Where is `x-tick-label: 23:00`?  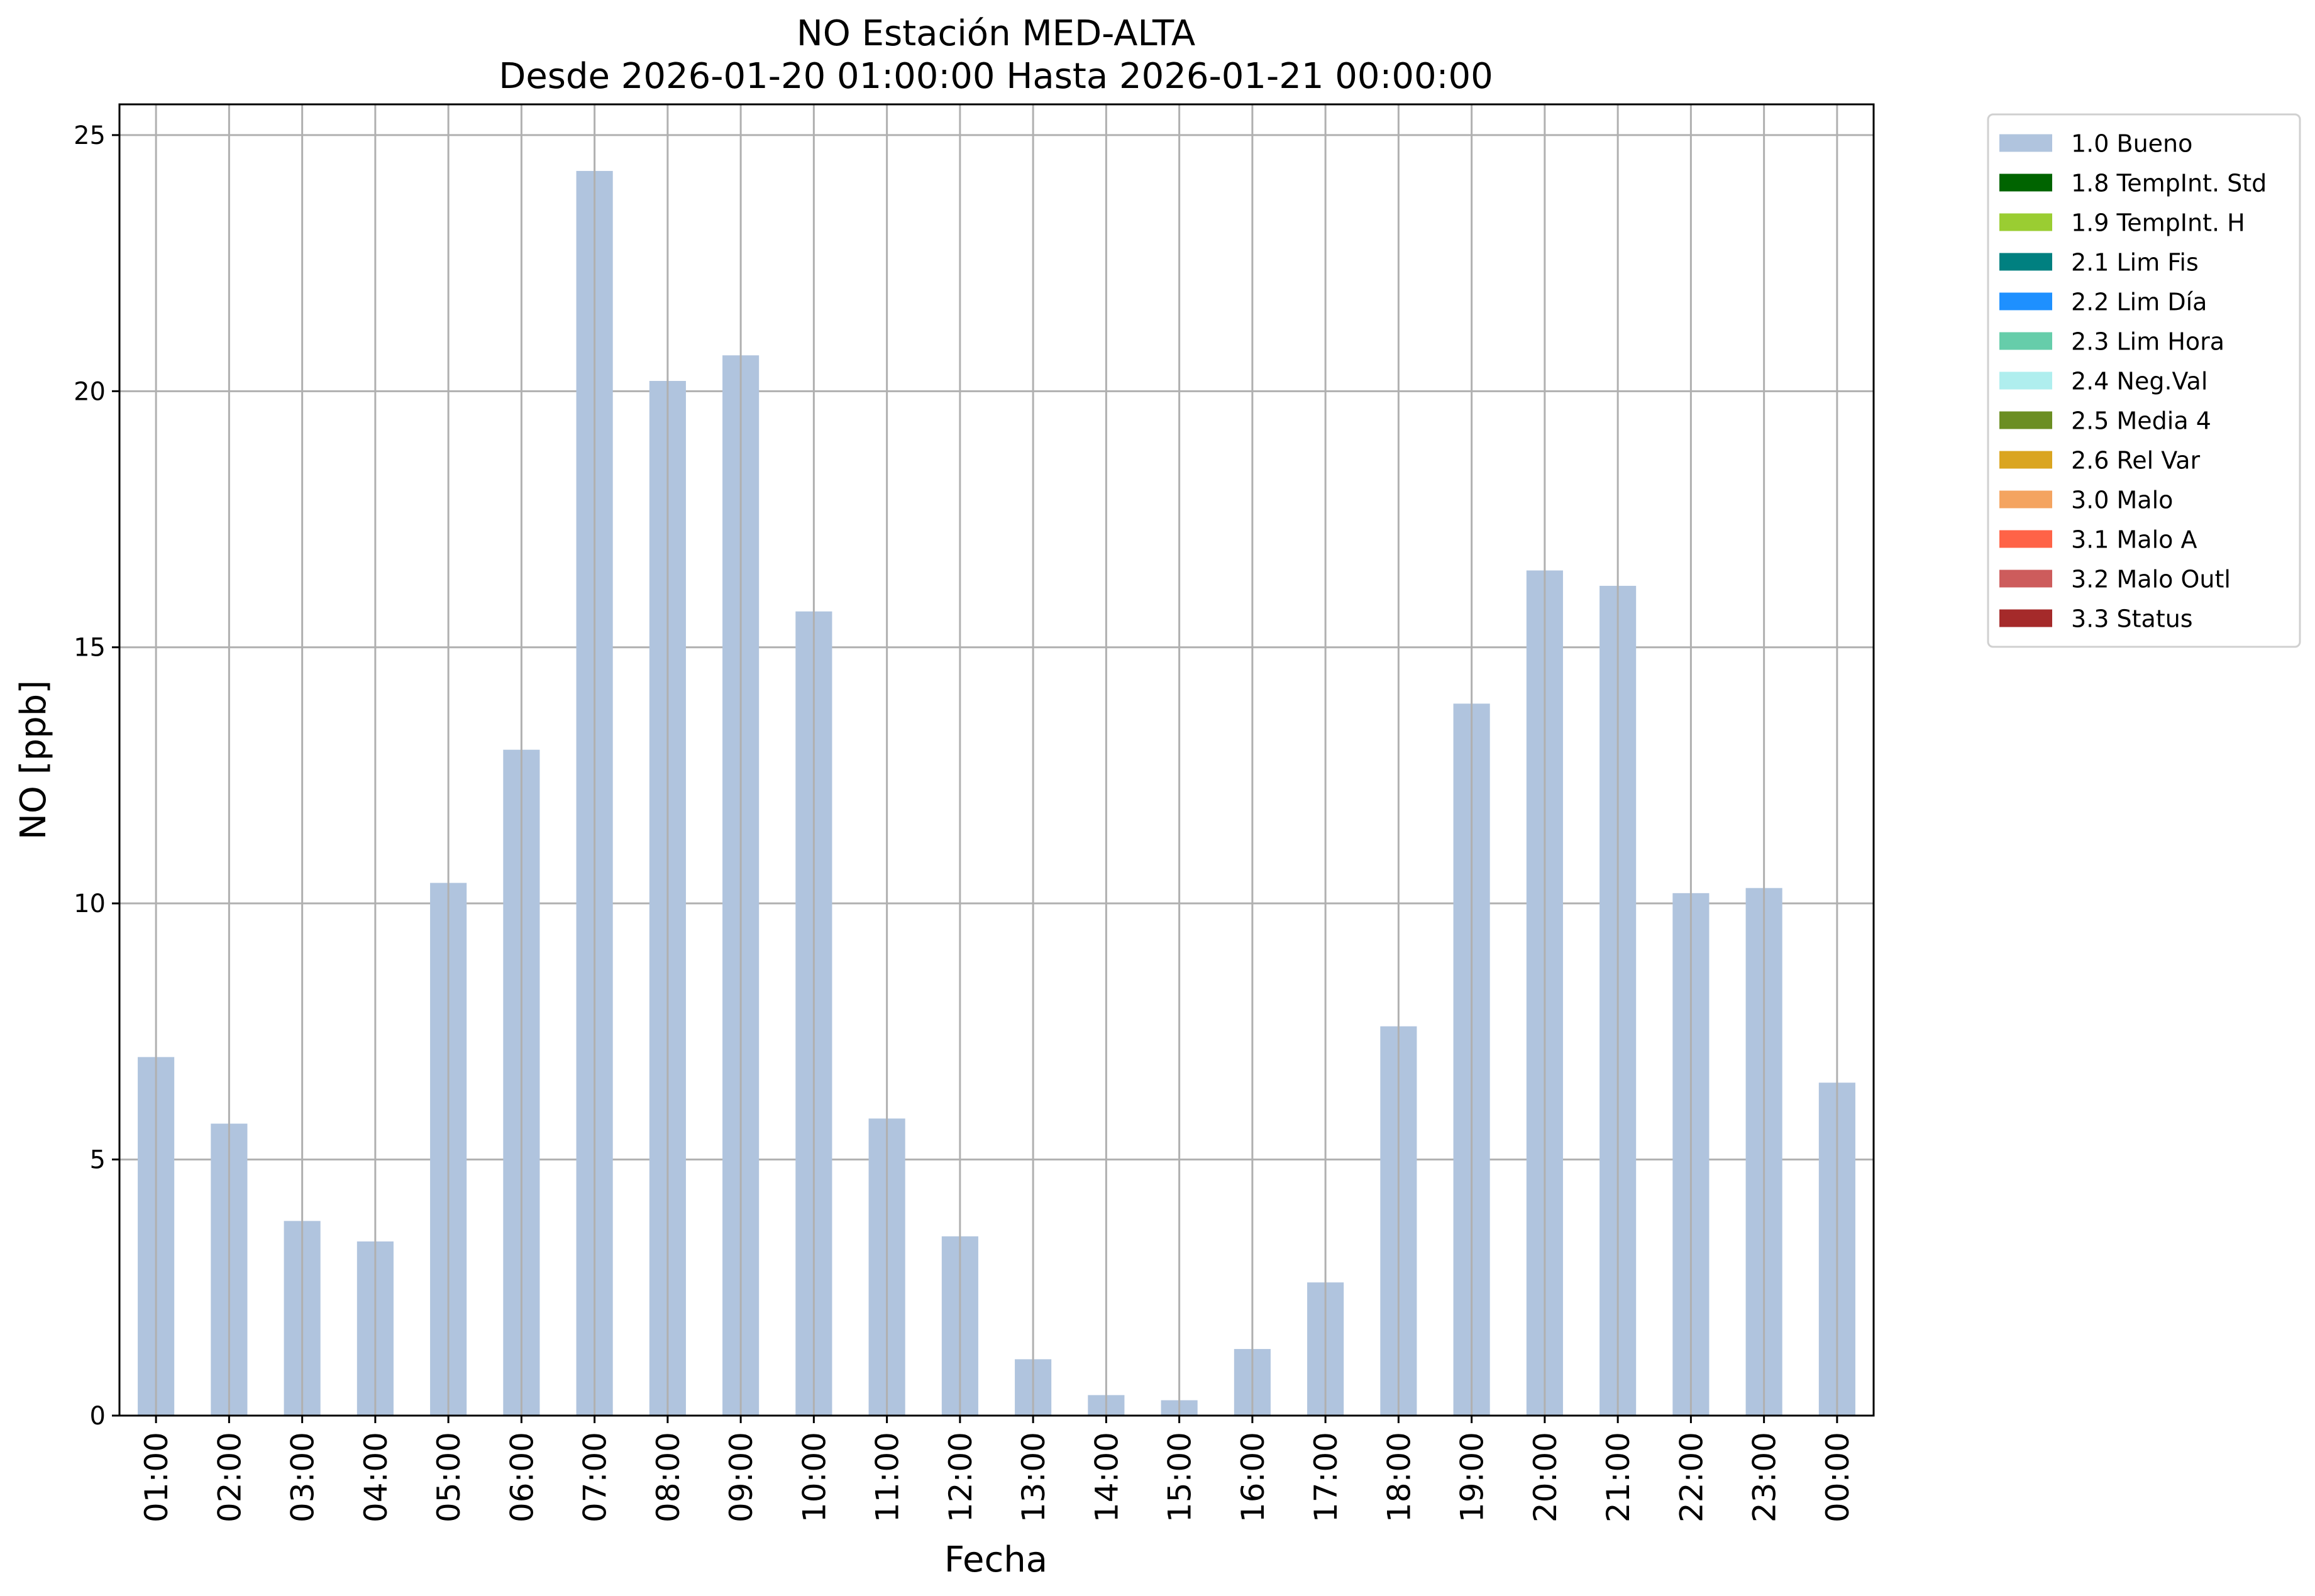
x-tick-label: 23:00 is located at coordinates (1765, 1477).